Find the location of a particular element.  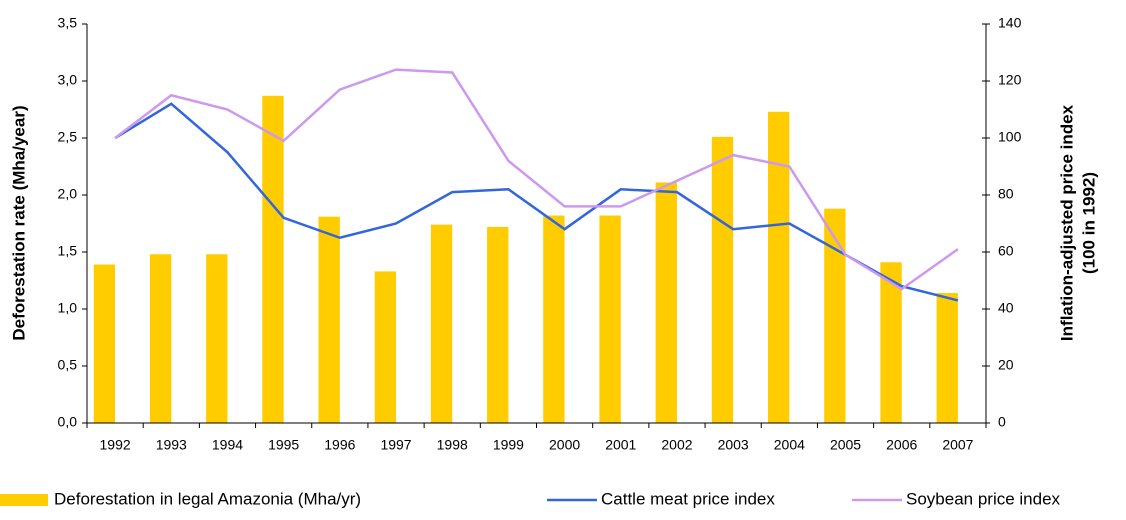

y2-tick-label: 20 is located at coordinates (1006, 365).